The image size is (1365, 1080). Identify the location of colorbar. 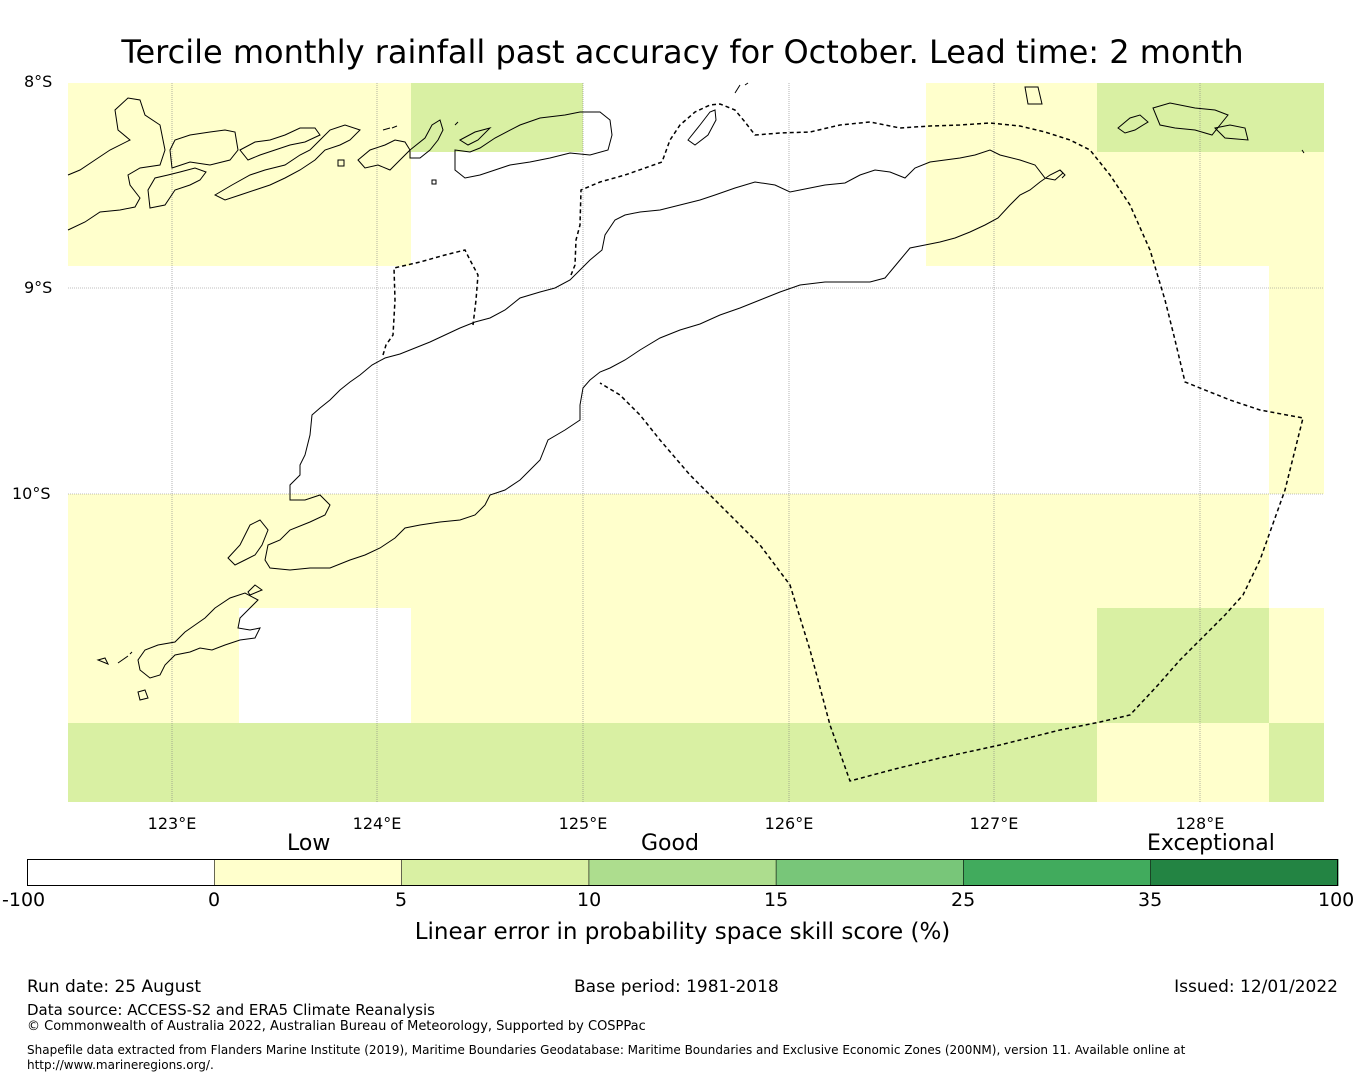
(683, 872).